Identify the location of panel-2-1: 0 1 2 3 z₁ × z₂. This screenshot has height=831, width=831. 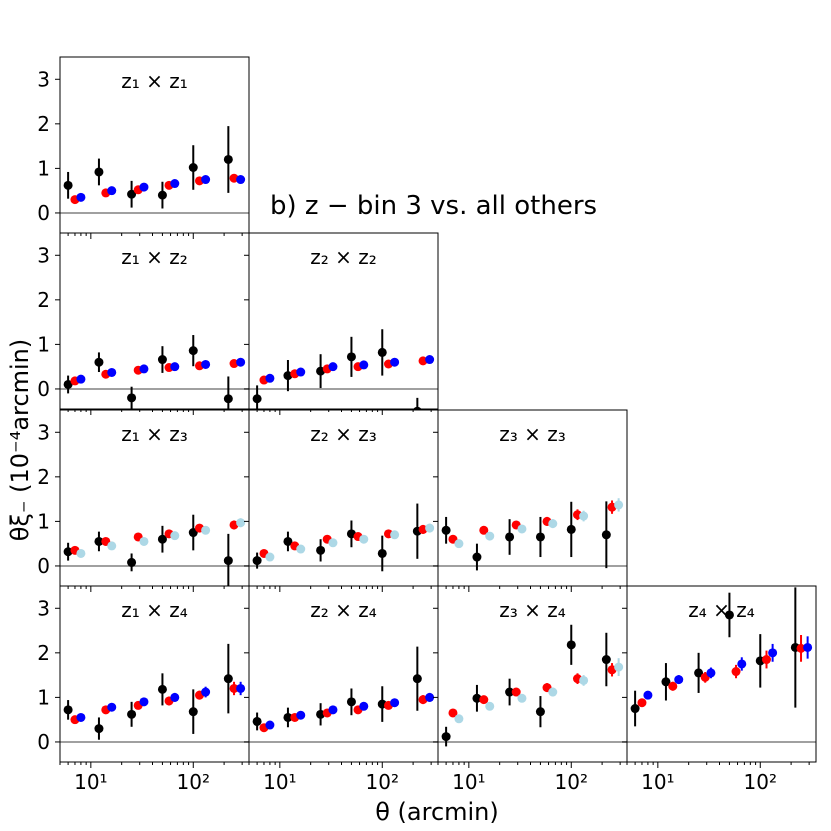
(143, 323).